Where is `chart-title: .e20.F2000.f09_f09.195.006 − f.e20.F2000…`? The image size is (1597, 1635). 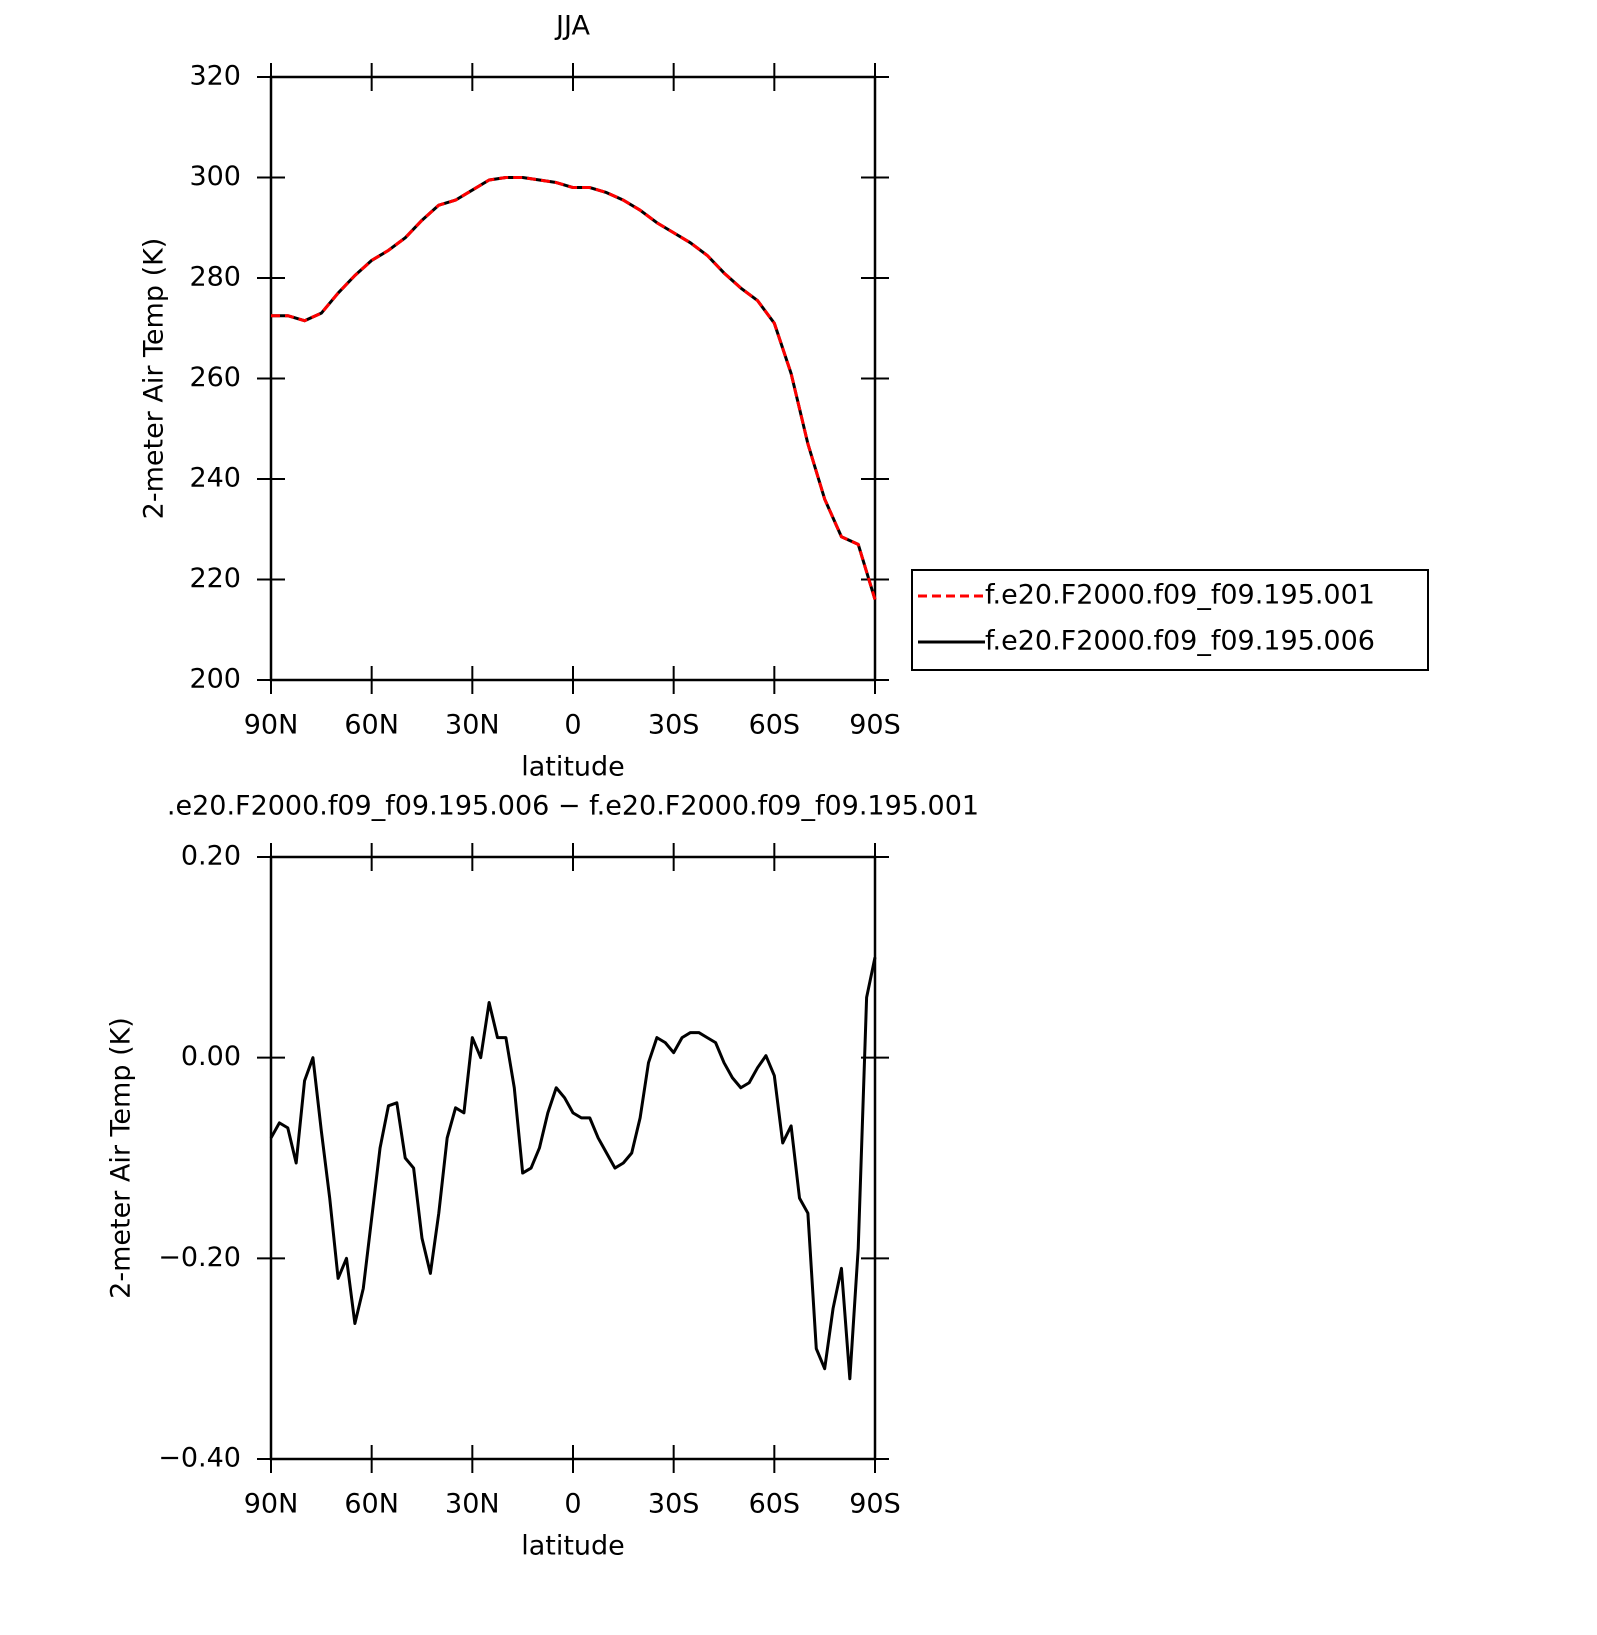
chart-title: .e20.F2000.f09_f09.195.006 − f.e20.F2000… is located at coordinates (573, 806).